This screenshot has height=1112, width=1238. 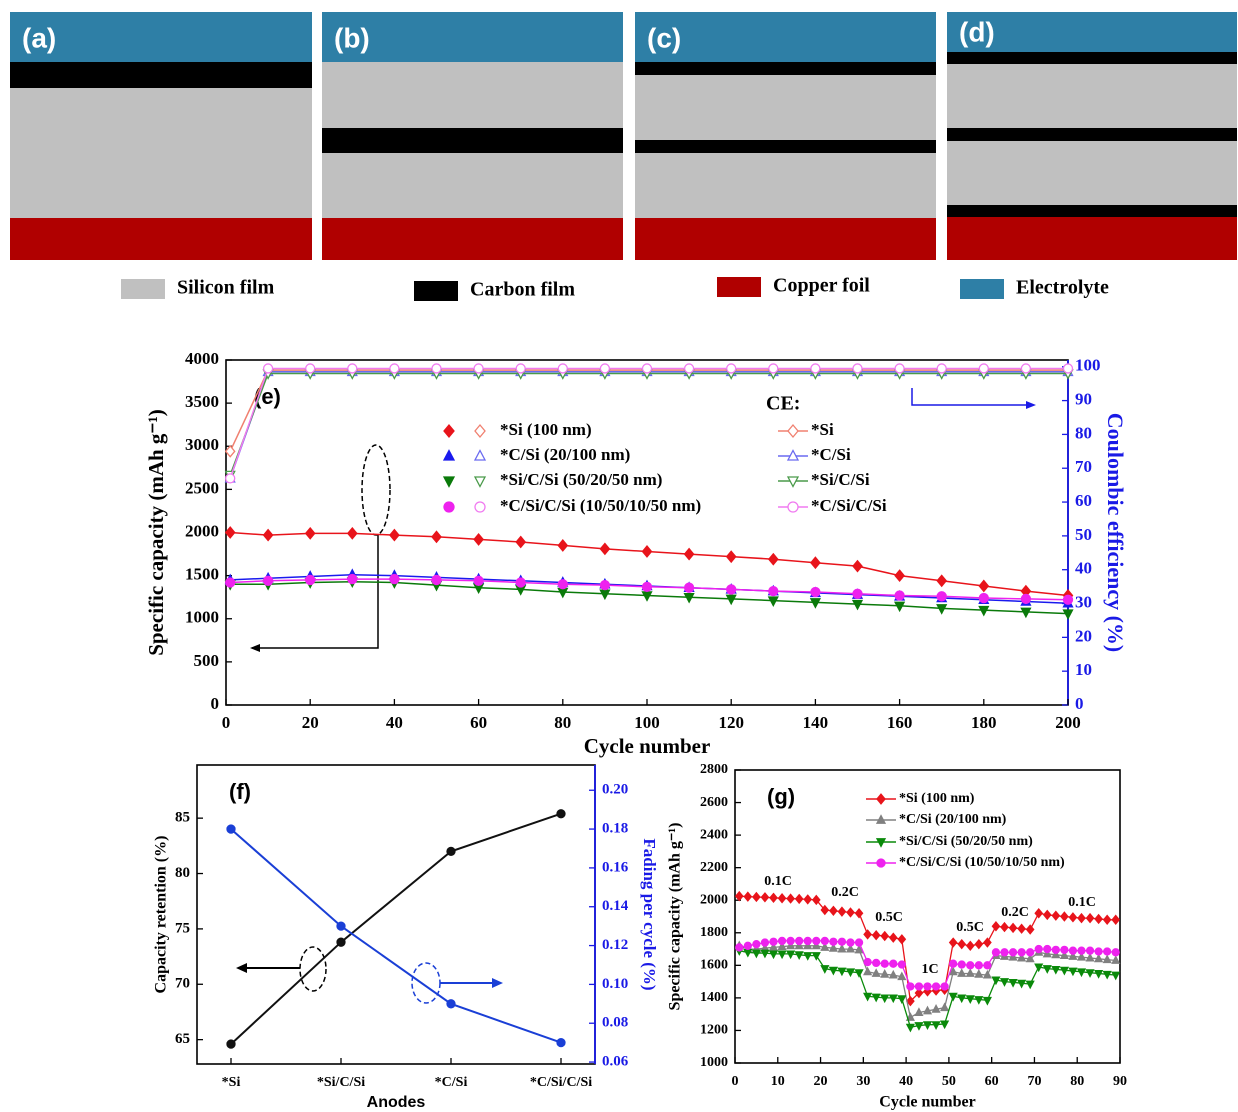 What do you see at coordinates (1083, 500) in the screenshot?
I see `y2-tick-label: 60` at bounding box center [1083, 500].